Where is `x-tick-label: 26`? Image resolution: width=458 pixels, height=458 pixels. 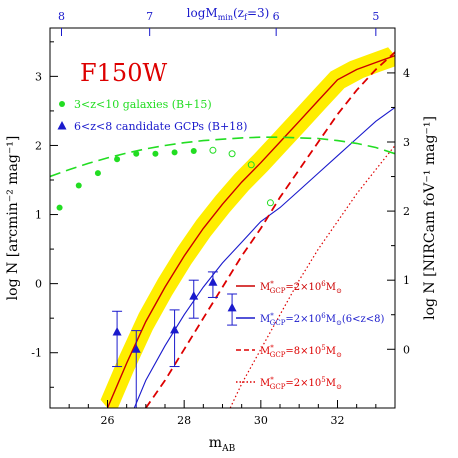 x-tick-label: 26 is located at coordinates (108, 420).